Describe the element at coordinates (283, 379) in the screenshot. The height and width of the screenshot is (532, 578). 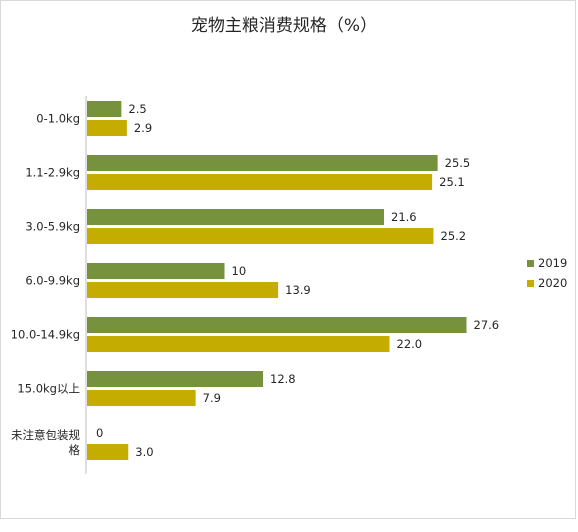
I see `data-label: 12.8` at that location.